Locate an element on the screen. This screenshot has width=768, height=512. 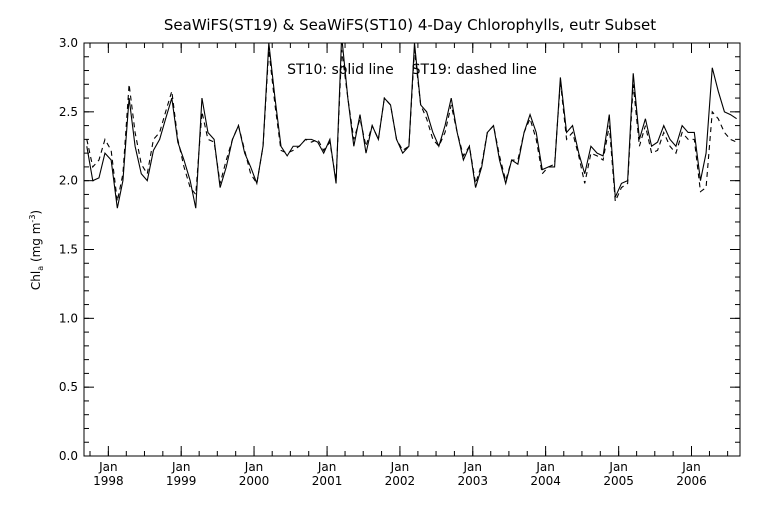
x-tick-month-5: Jan is located at coordinates (473, 467).